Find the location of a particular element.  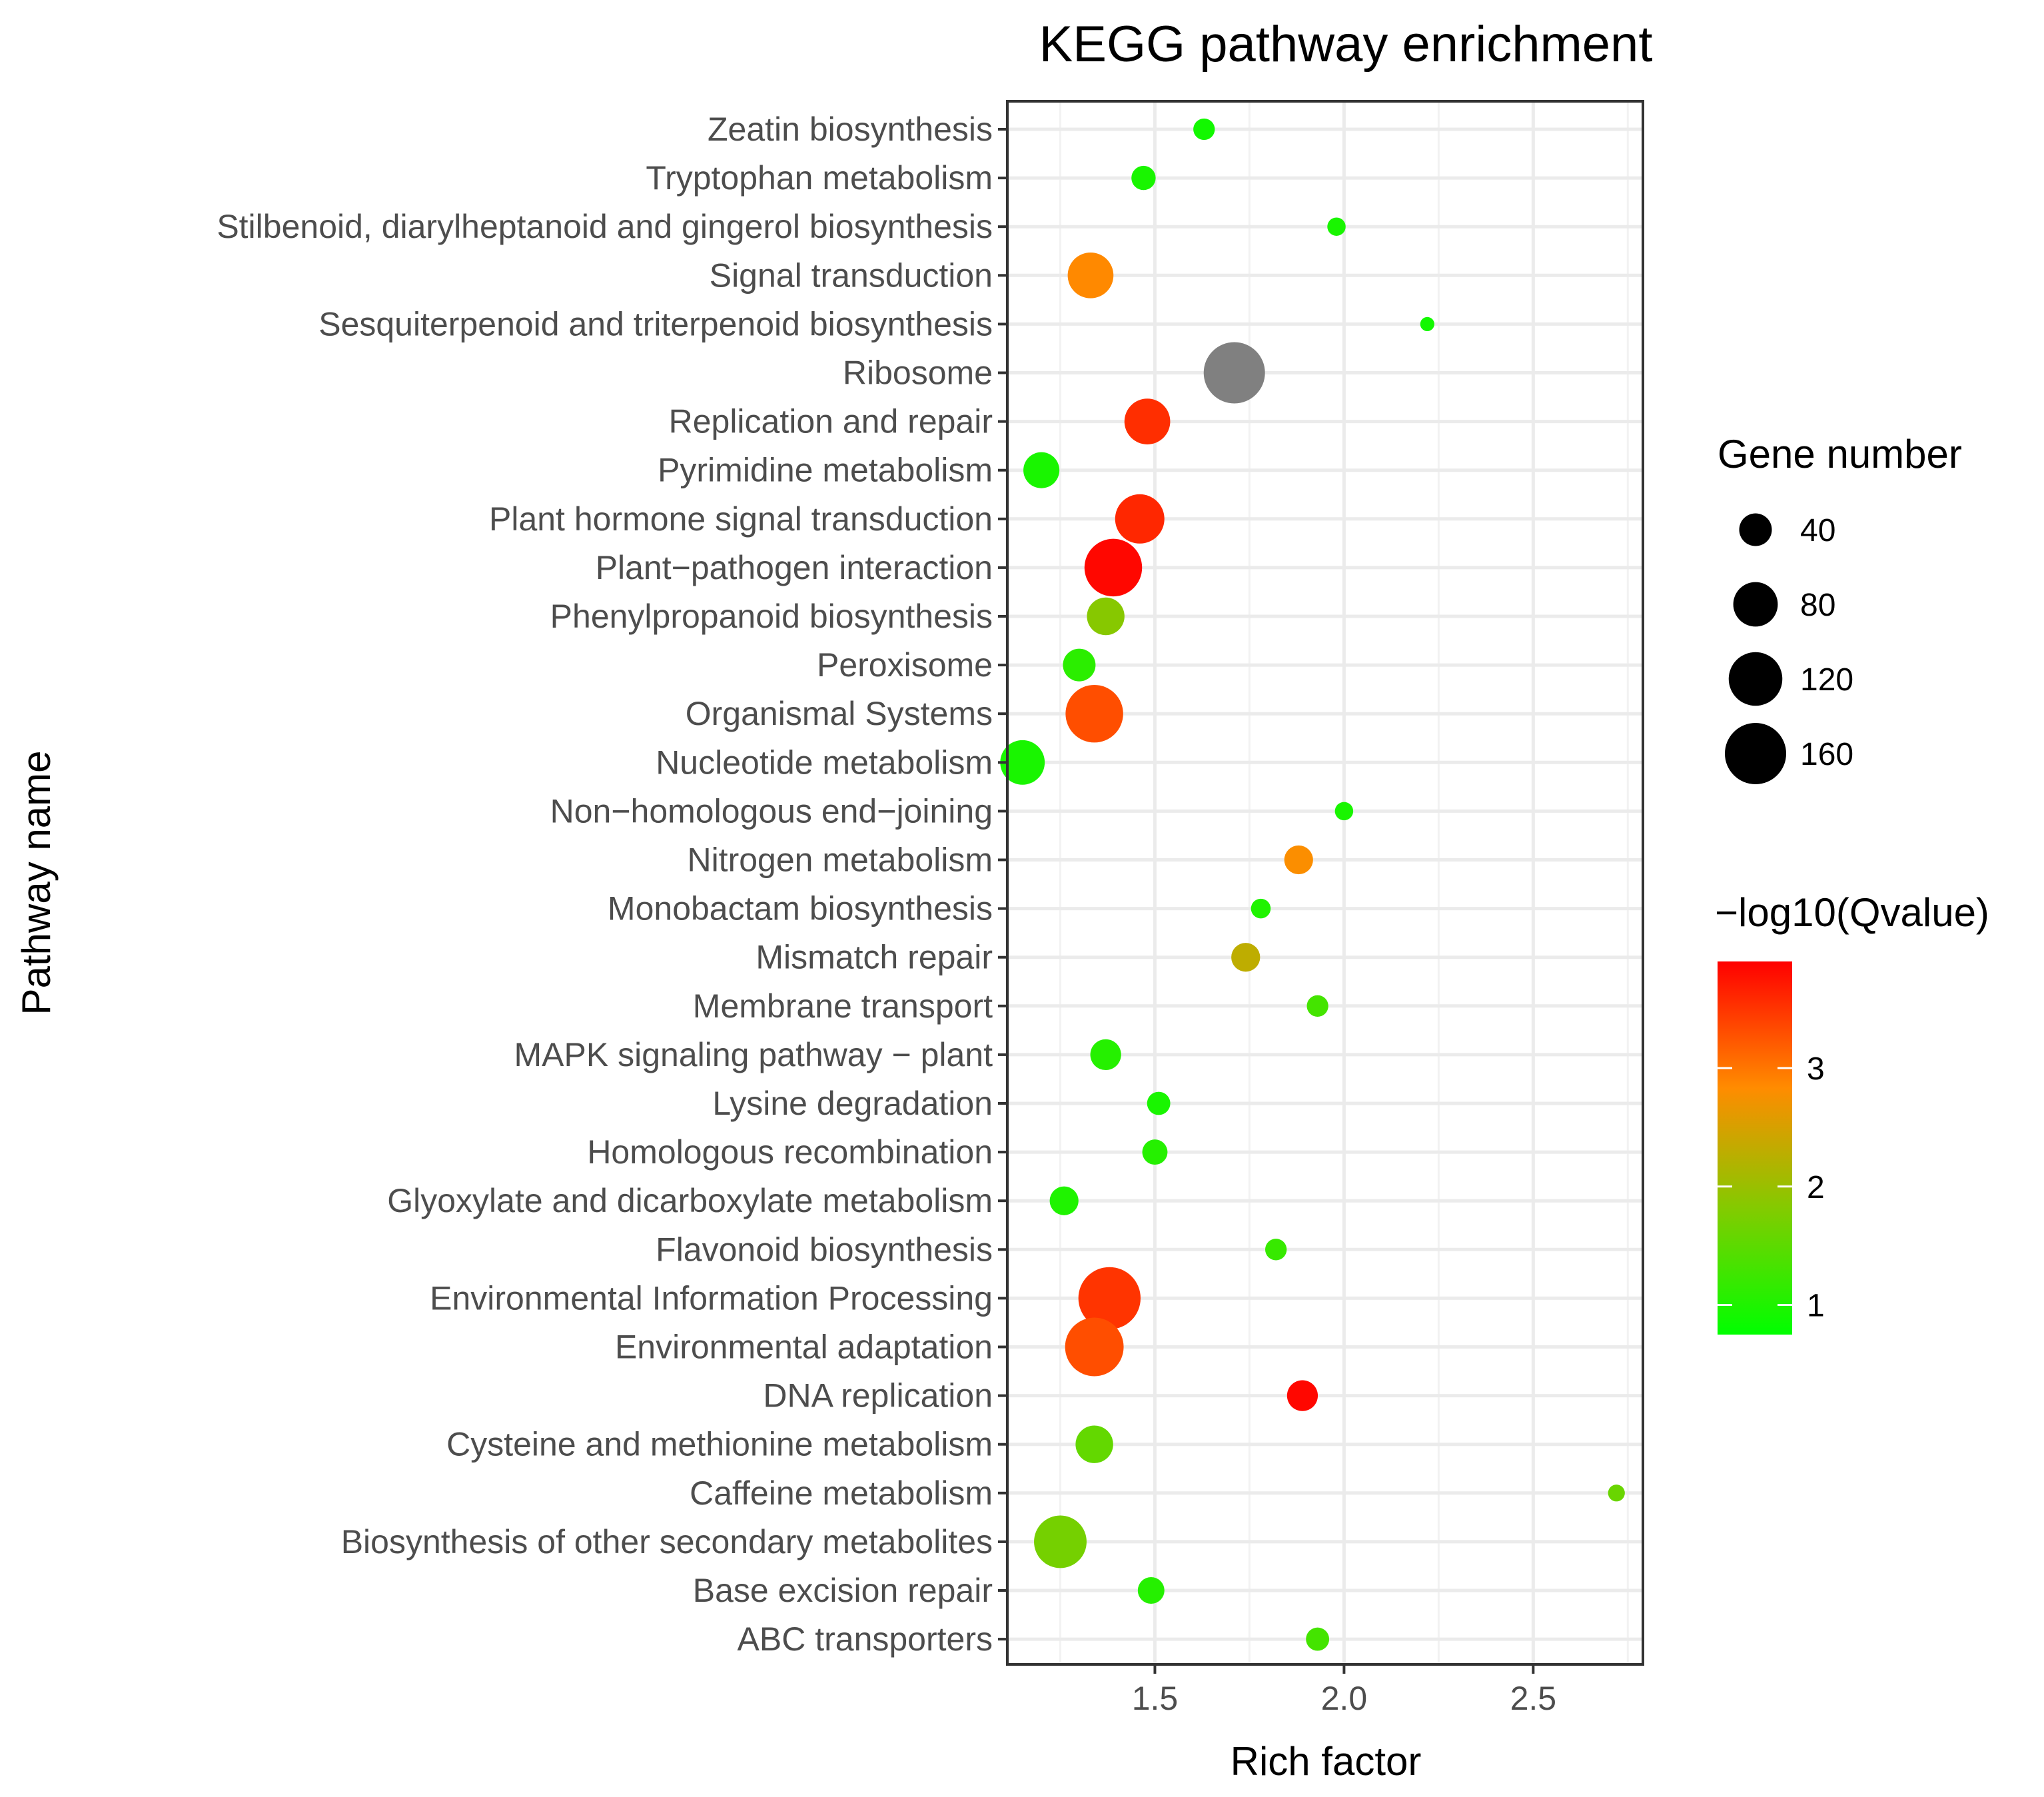

y-tick-label: Monobactam biosynthesis is located at coordinates (800, 908).